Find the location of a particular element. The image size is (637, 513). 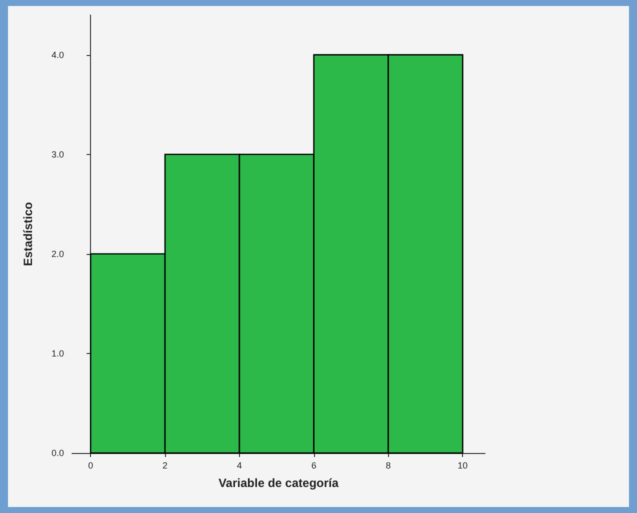

y-tick-label: 2.0 is located at coordinates (57, 253).